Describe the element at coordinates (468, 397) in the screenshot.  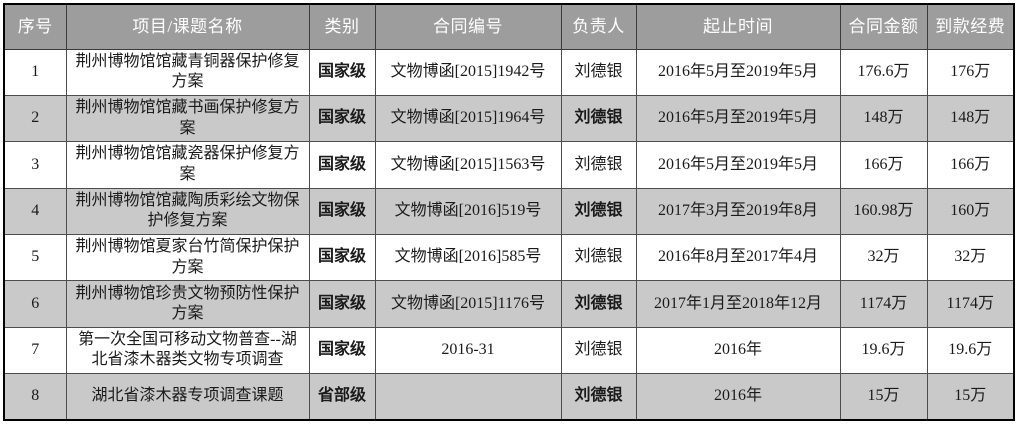
I see `cell-contract` at that location.